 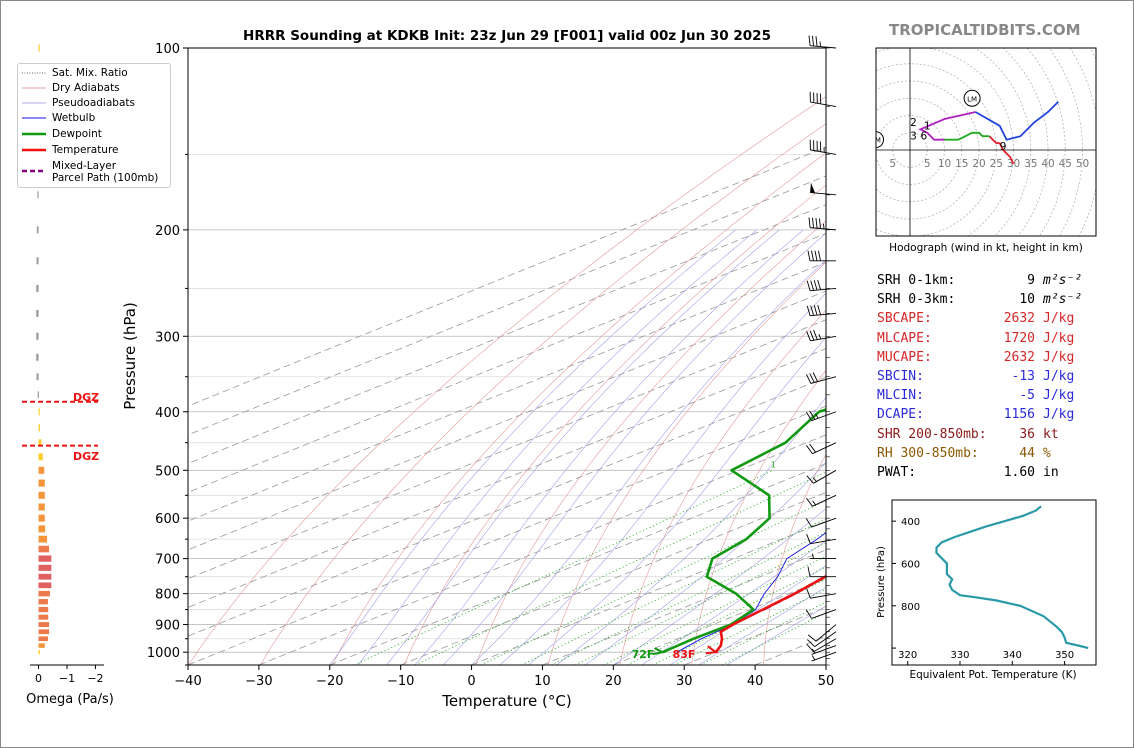 I want to click on legend-item-dewpoint: Dewpoint, so click(x=62, y=134).